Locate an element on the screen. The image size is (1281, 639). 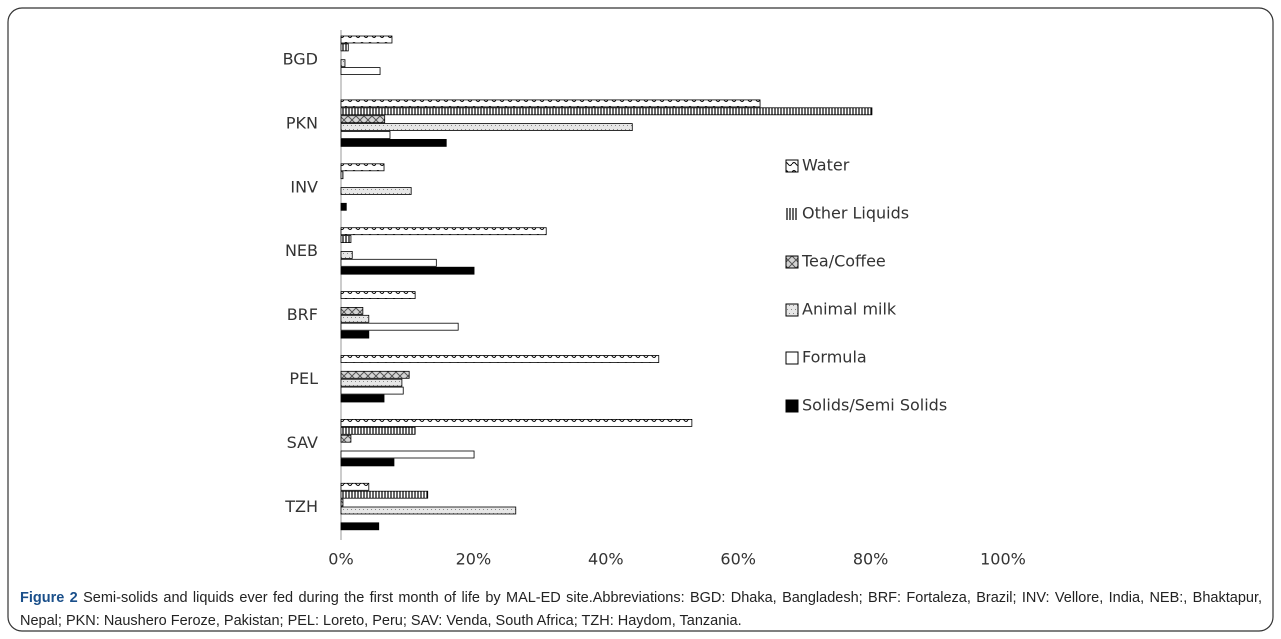
legend-label: Animal milk is located at coordinates (849, 309).